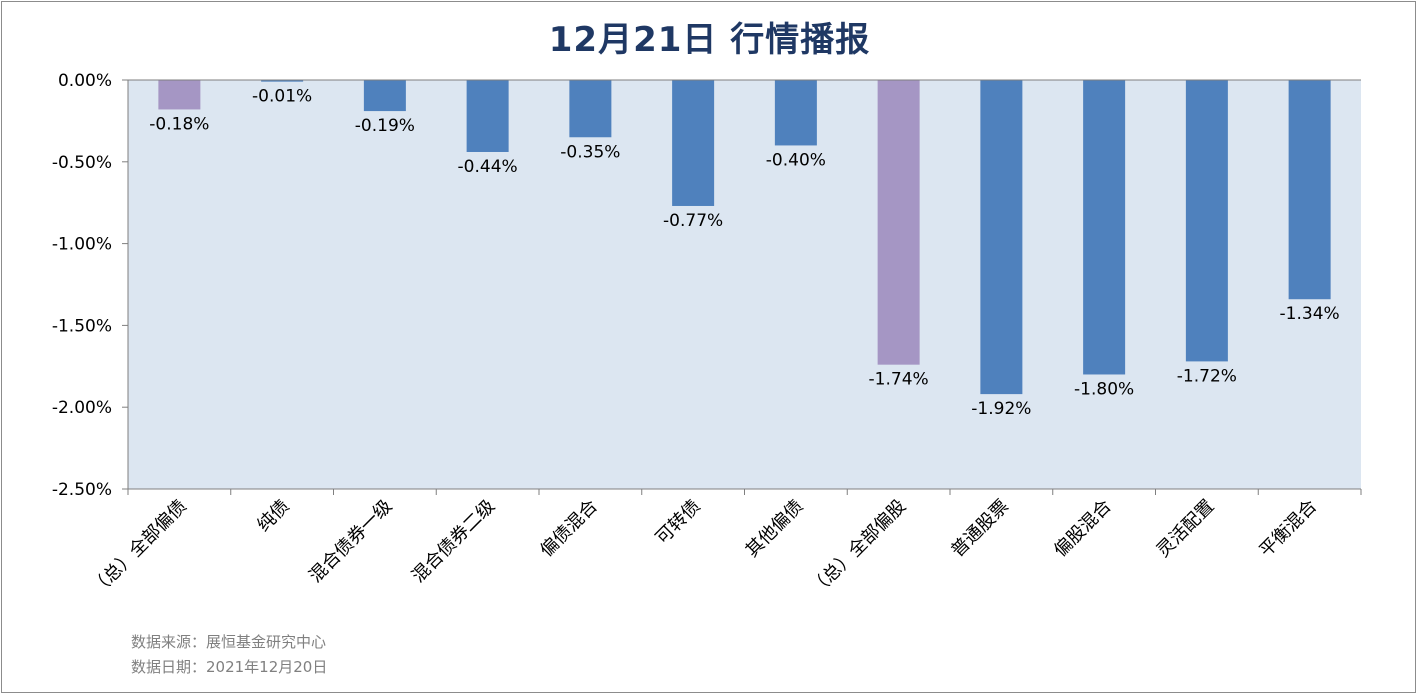 This screenshot has height=696, width=1419. What do you see at coordinates (229, 667) in the screenshot?
I see `data-date-note: 数据日期：2021年12月20日` at bounding box center [229, 667].